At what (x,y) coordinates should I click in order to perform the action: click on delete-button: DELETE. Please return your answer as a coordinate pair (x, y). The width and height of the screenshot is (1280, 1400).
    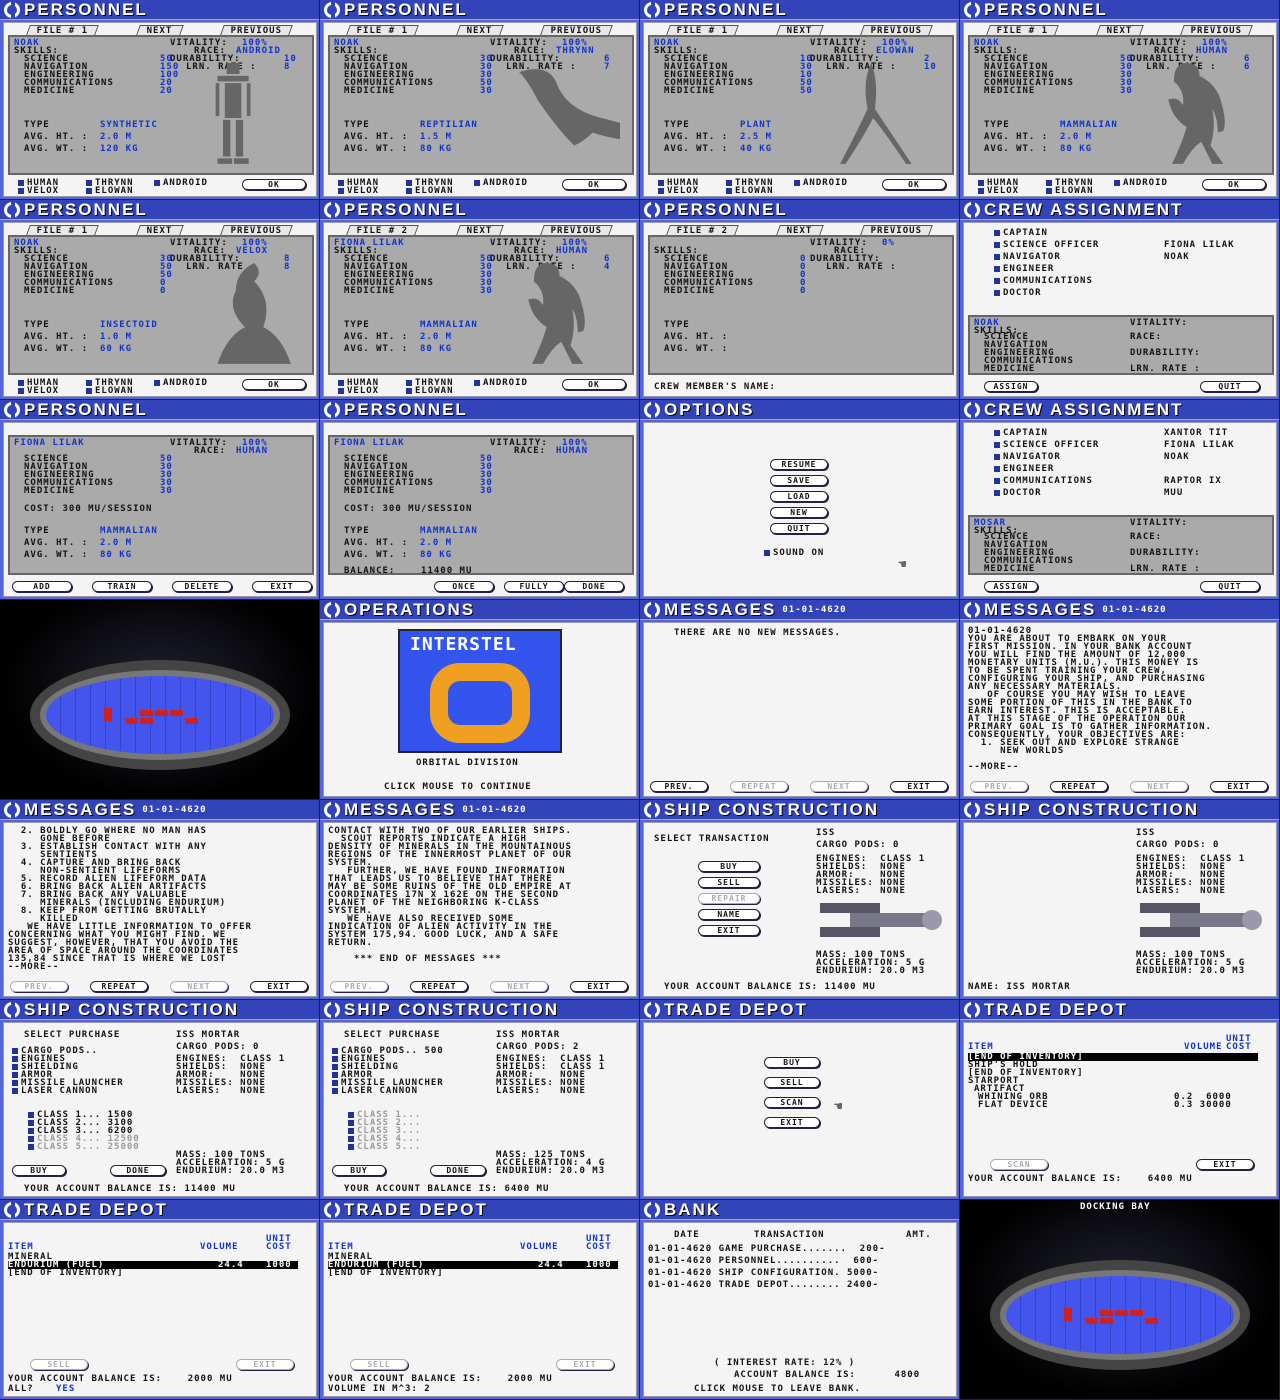
    Looking at the image, I should click on (202, 586).